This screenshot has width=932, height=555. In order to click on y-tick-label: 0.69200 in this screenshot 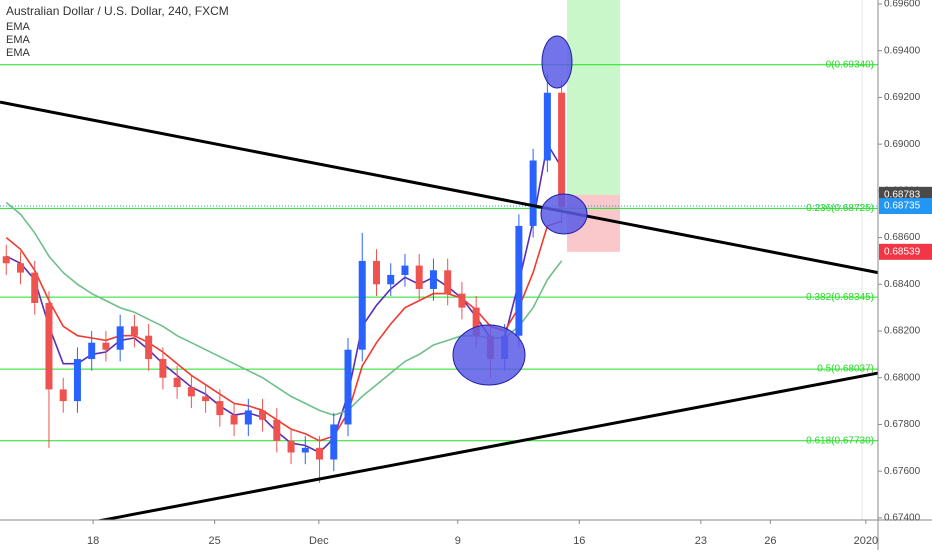, I will do `click(902, 97)`.